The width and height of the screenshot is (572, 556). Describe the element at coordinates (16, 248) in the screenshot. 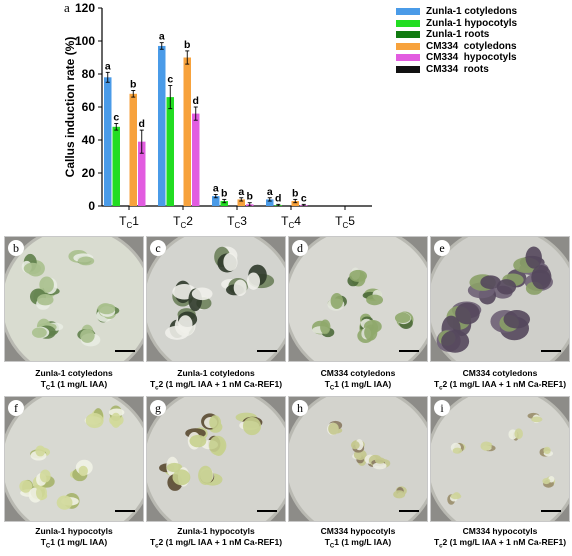

I see `panel-label-b: b` at that location.